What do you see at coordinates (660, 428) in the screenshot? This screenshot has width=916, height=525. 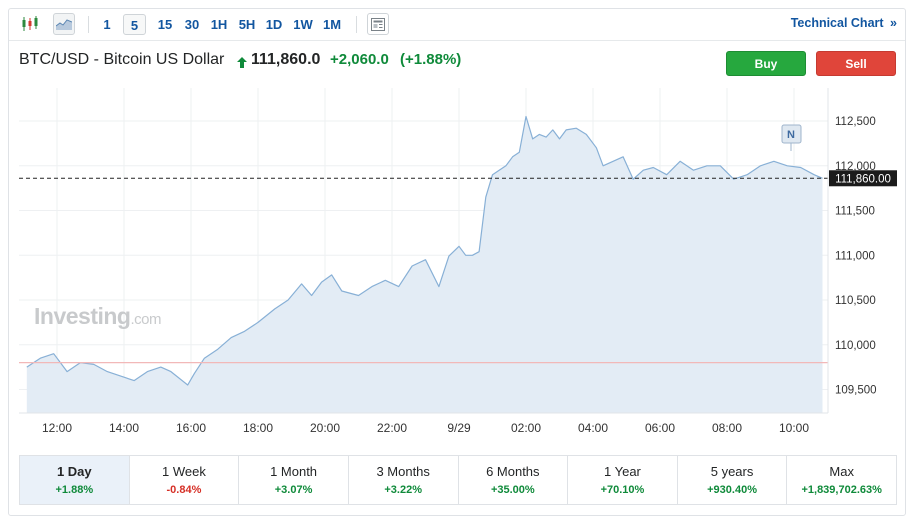 I see `x-tick-label: 06:00` at bounding box center [660, 428].